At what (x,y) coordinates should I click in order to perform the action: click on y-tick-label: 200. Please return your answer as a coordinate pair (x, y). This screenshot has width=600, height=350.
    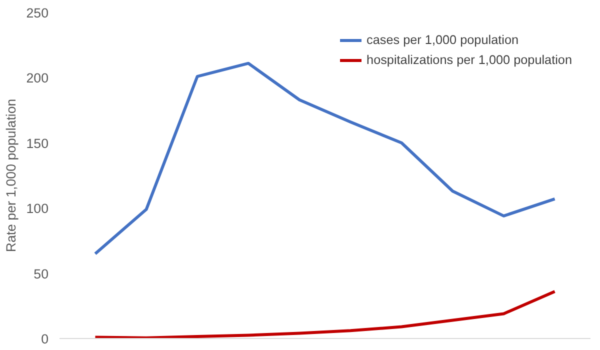
    Looking at the image, I should click on (37, 78).